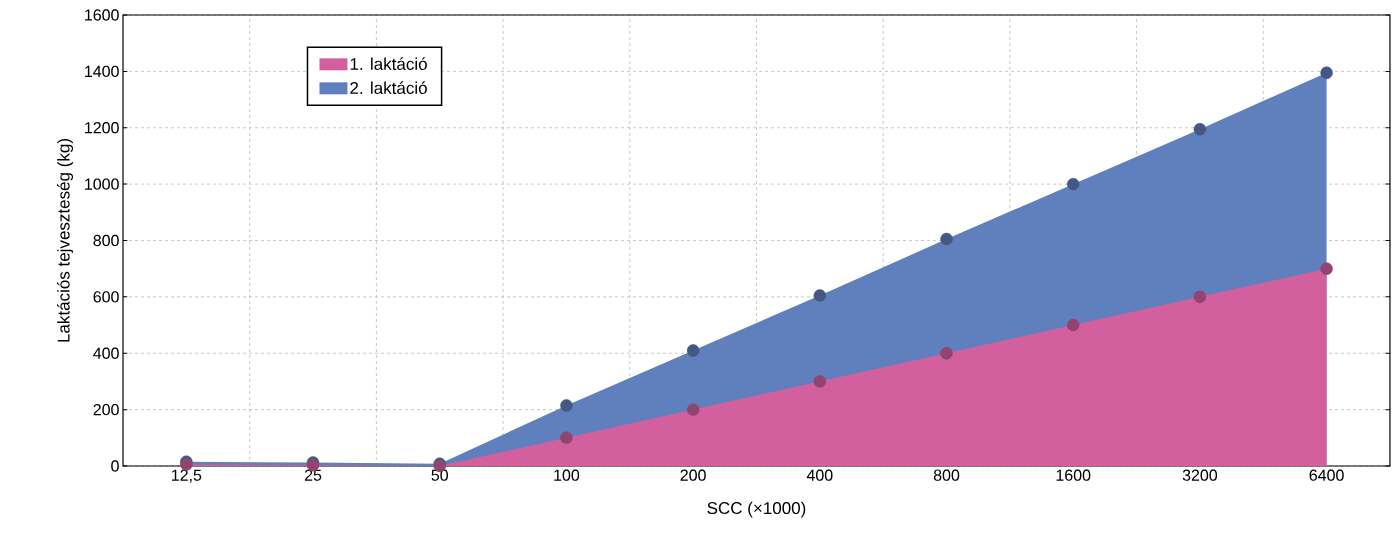  I want to click on x-tick-label: 3200, so click(1200, 475).